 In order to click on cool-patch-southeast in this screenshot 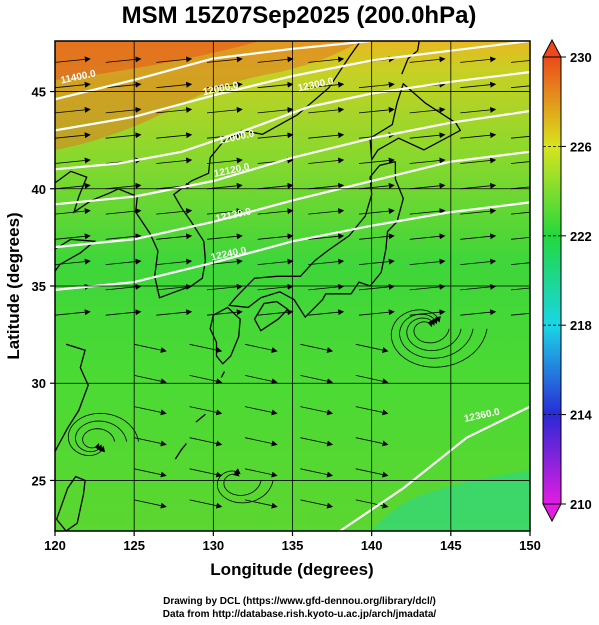, I will do `click(450, 500)`.